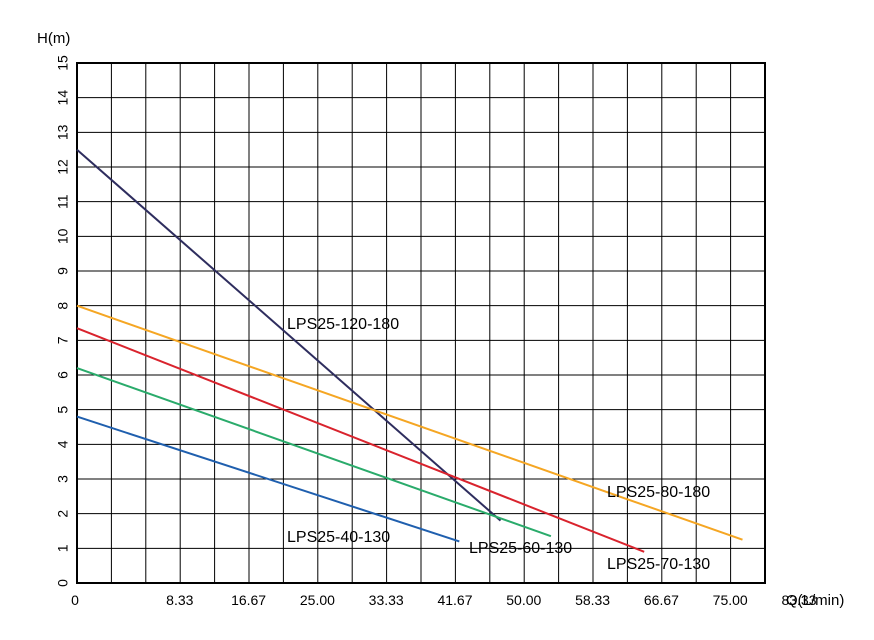  I want to click on x-axis-title: Q(L/min), so click(815, 600).